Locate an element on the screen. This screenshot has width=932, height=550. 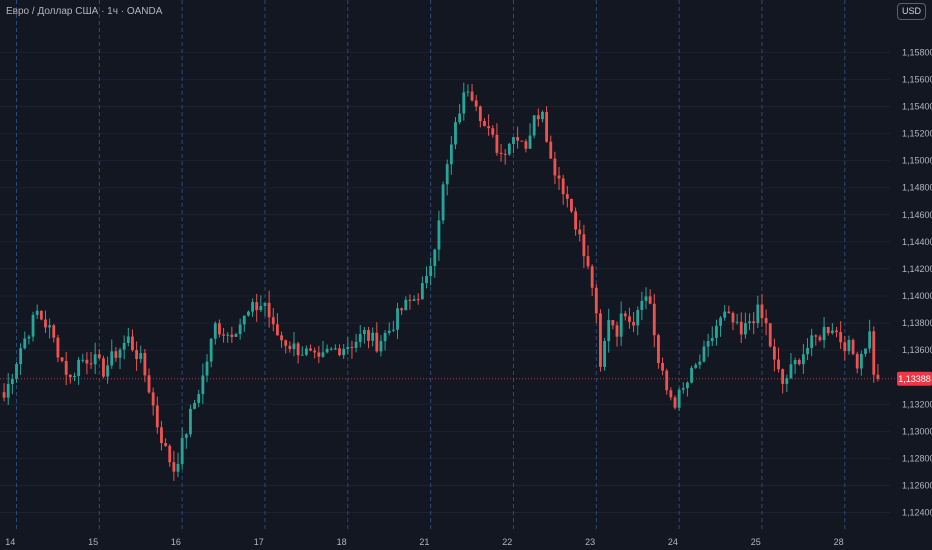
y-axis-label: 1,13600 is located at coordinates (917, 350).